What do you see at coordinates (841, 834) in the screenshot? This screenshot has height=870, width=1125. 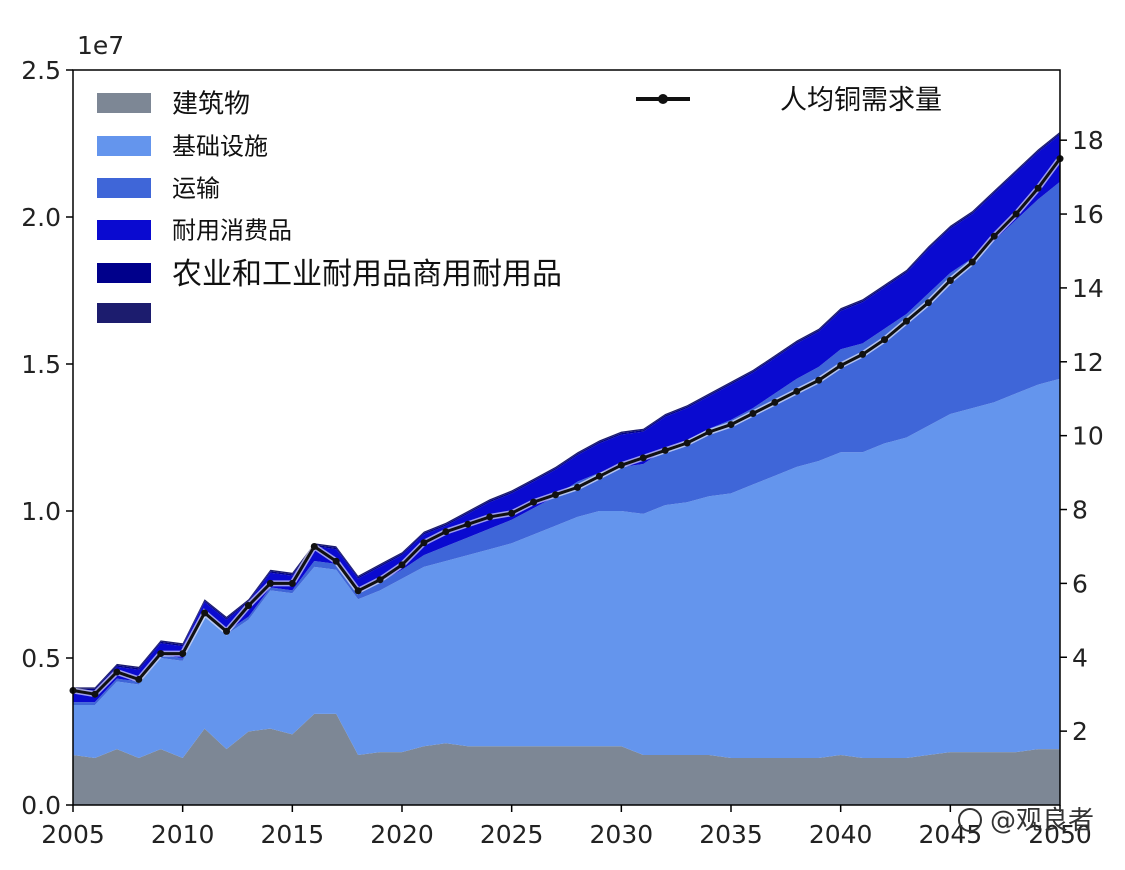 I see `x-tick-label: 2040` at bounding box center [841, 834].